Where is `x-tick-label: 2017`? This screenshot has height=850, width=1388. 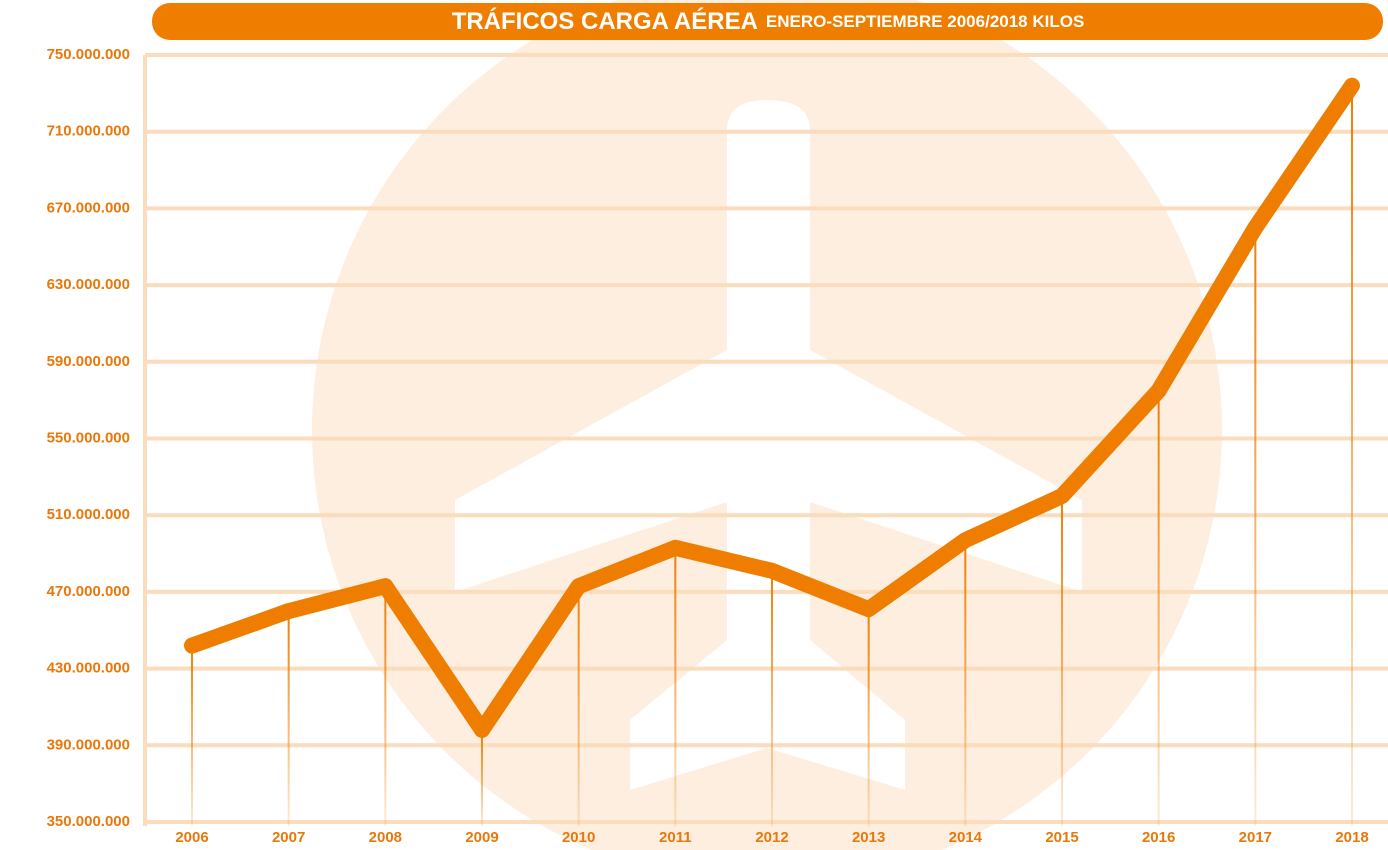
x-tick-label: 2017 is located at coordinates (1255, 837).